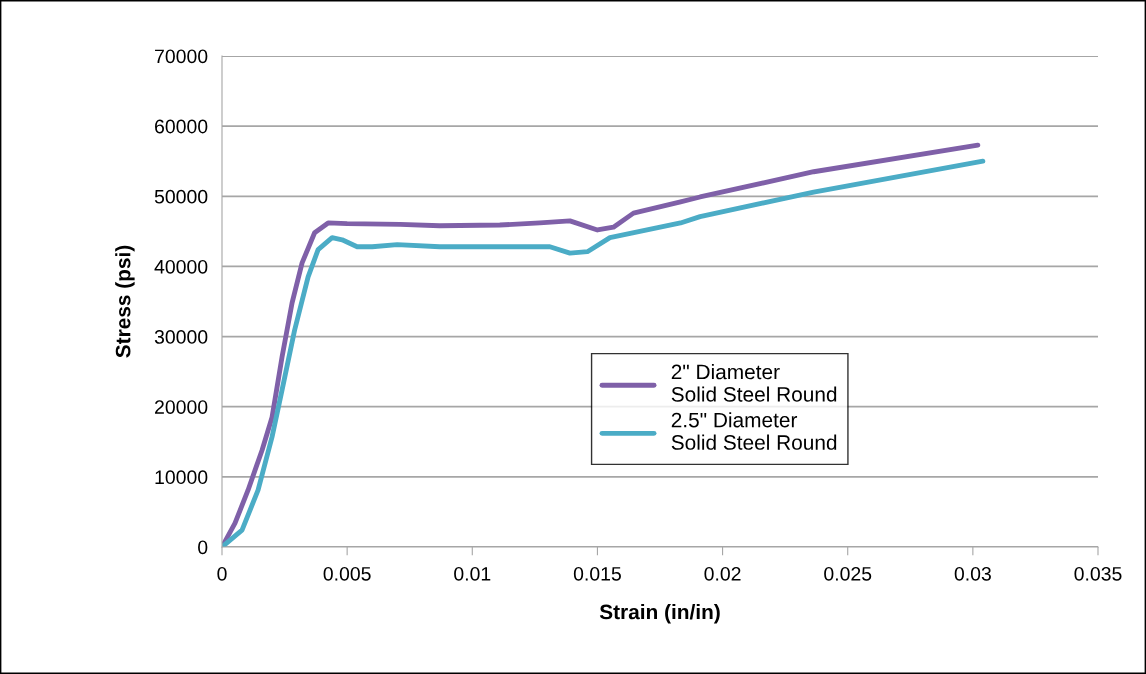 The height and width of the screenshot is (674, 1146). Describe the element at coordinates (181, 477) in the screenshot. I see `y-tick-label: 10000` at that location.